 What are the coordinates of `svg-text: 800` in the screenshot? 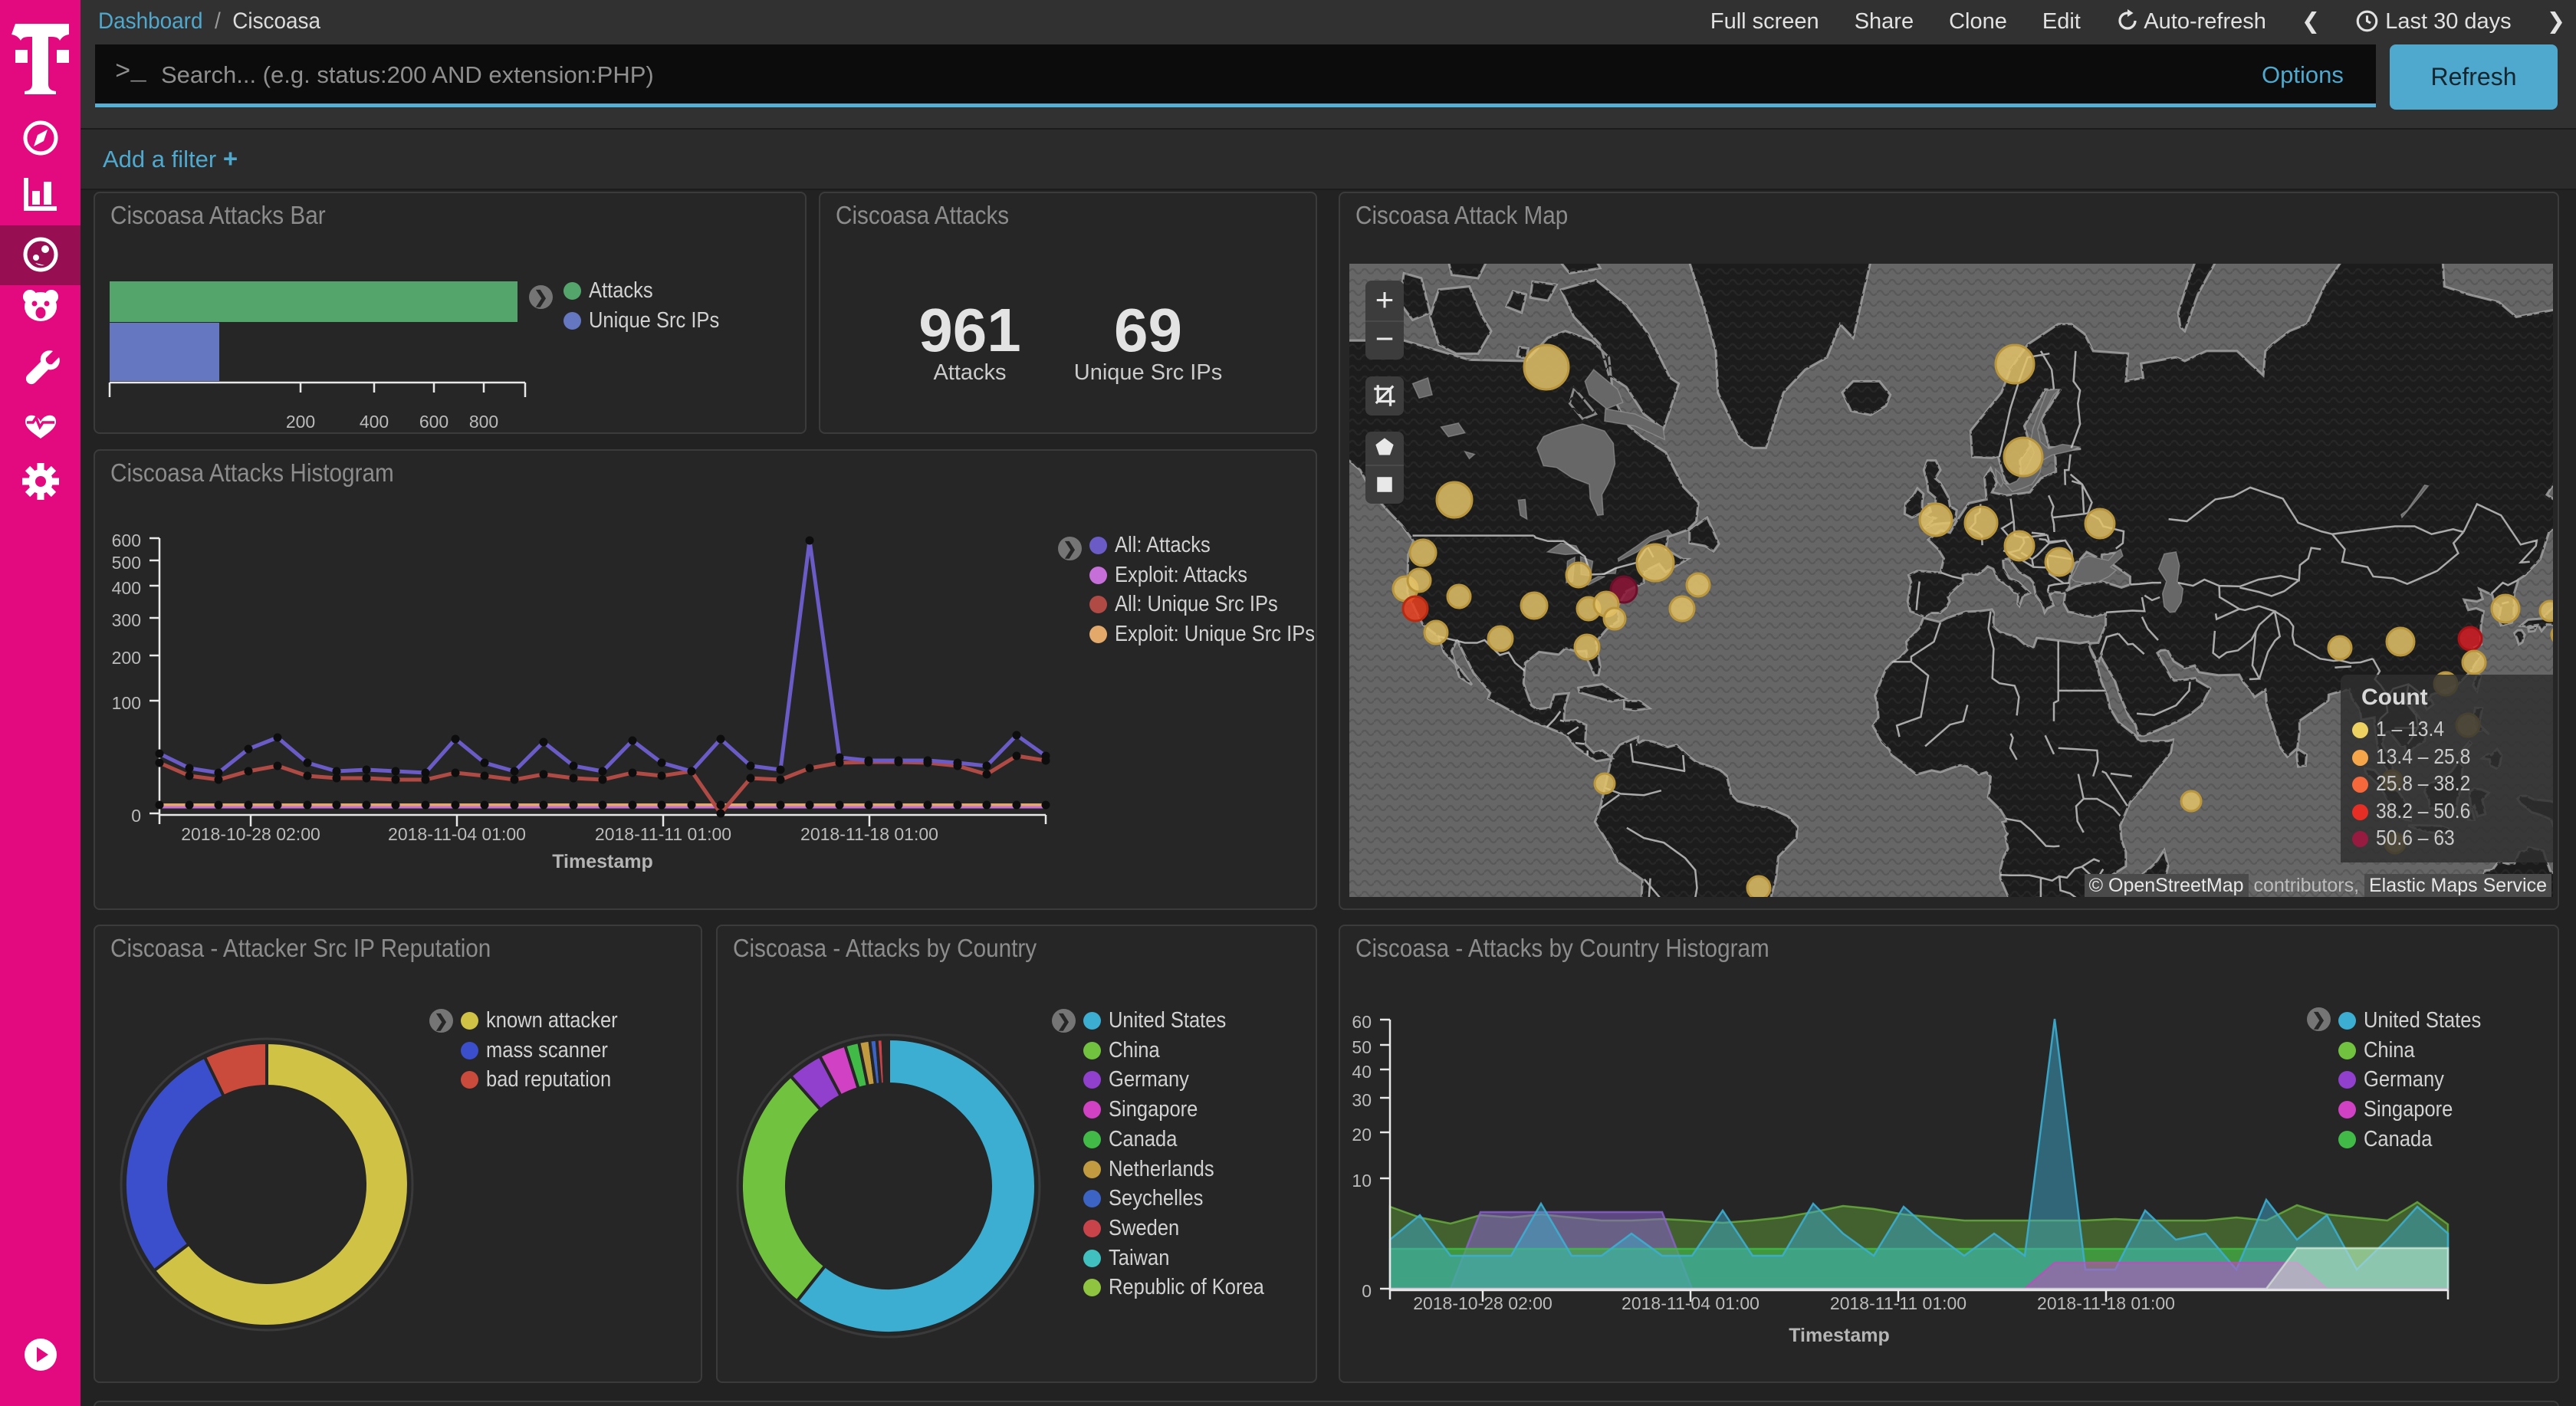 It's located at (484, 422).